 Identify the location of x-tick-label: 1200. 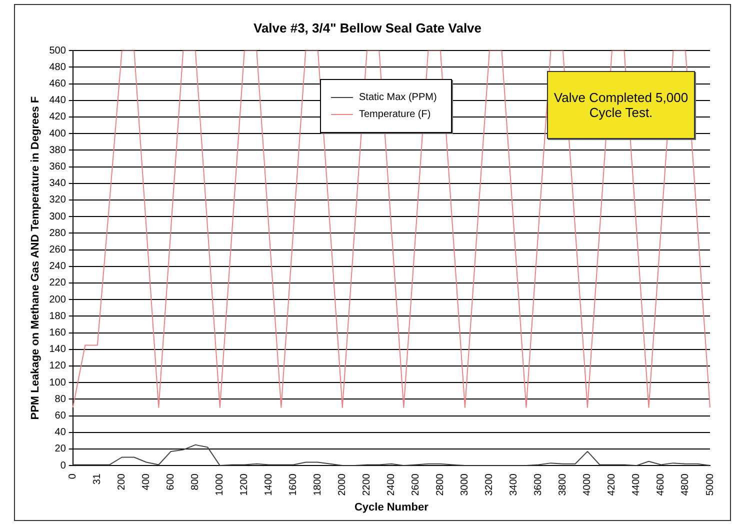
(244, 484).